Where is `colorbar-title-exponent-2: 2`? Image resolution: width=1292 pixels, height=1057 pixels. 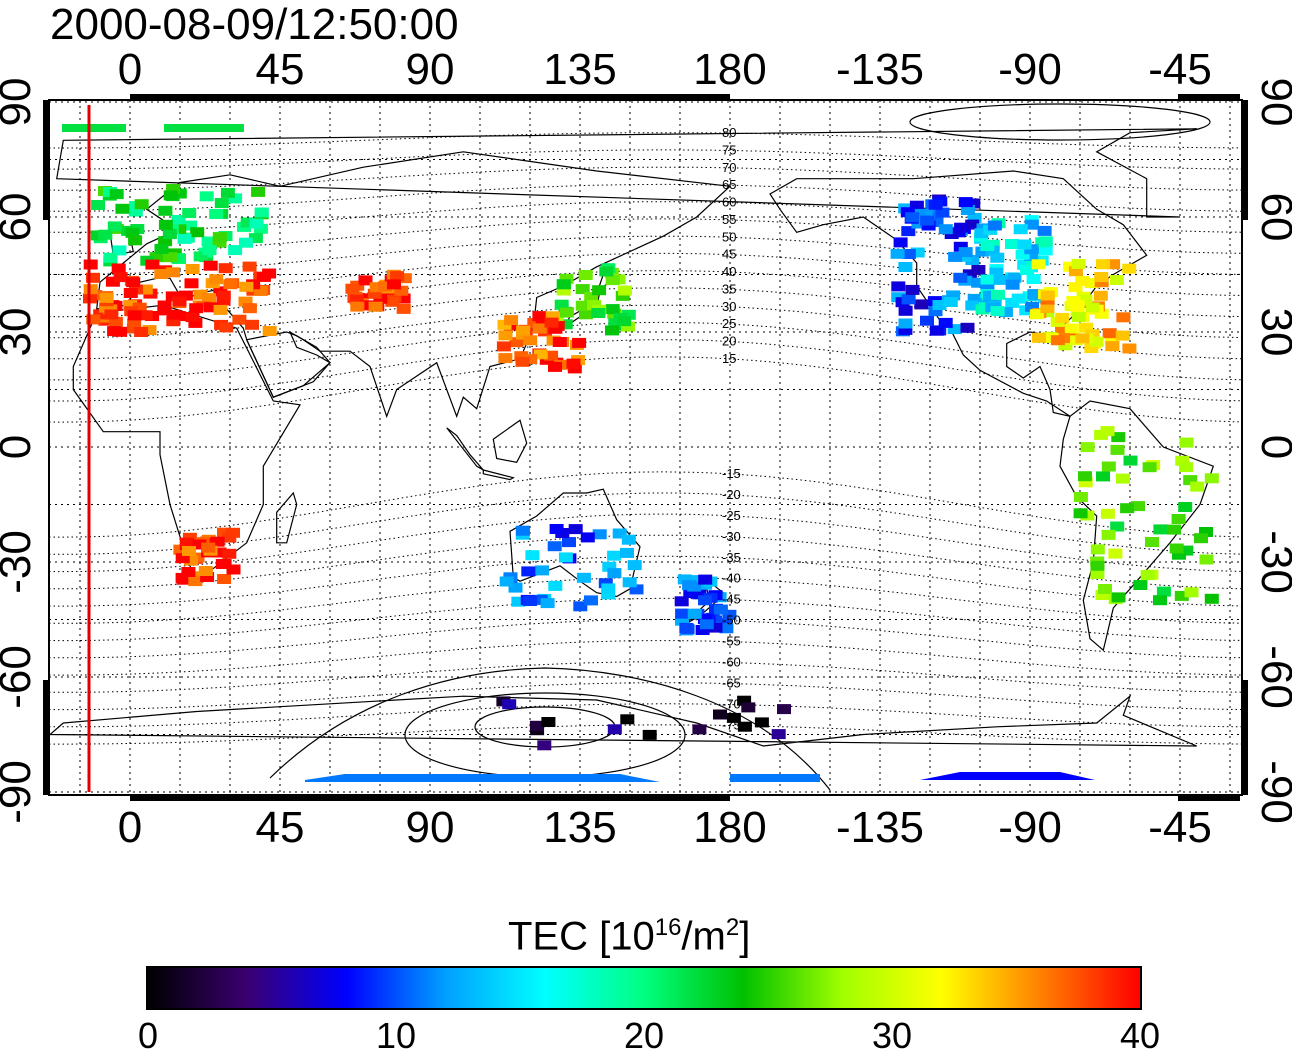 colorbar-title-exponent-2: 2 is located at coordinates (732, 927).